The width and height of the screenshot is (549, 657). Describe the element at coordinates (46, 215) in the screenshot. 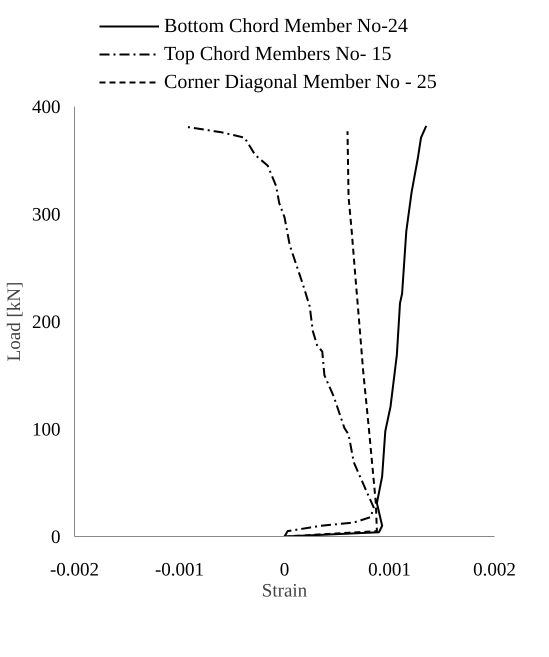

I see `y-tick-label: 300` at that location.